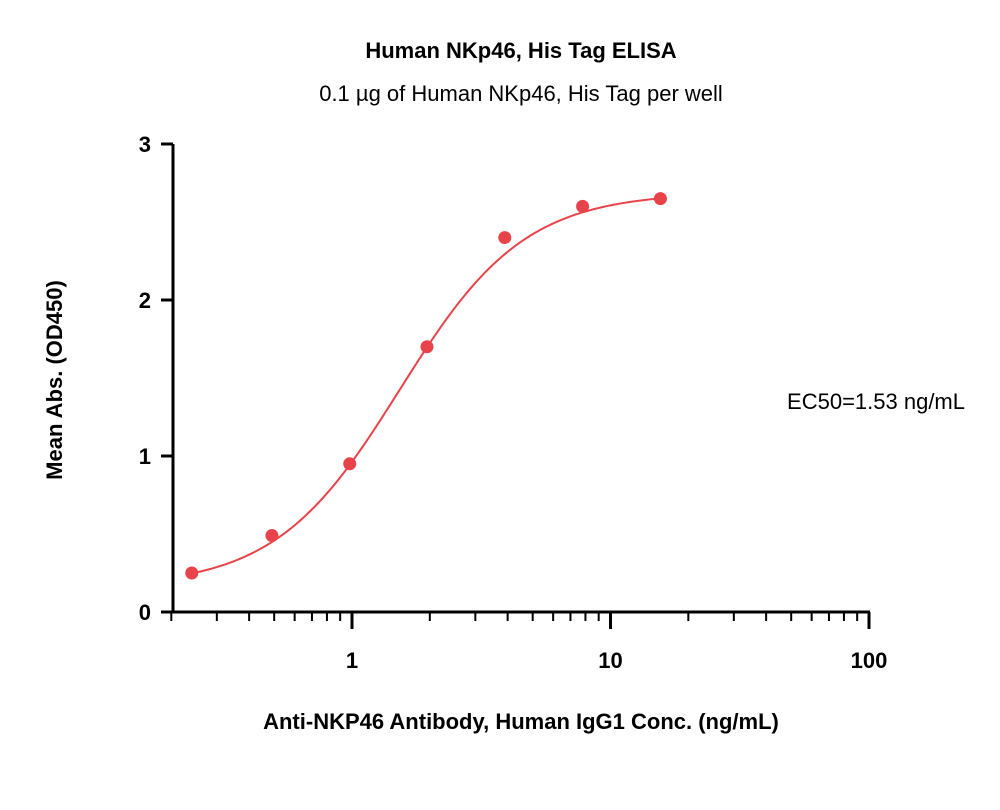  I want to click on y-tick-label: 0, so click(145, 612).